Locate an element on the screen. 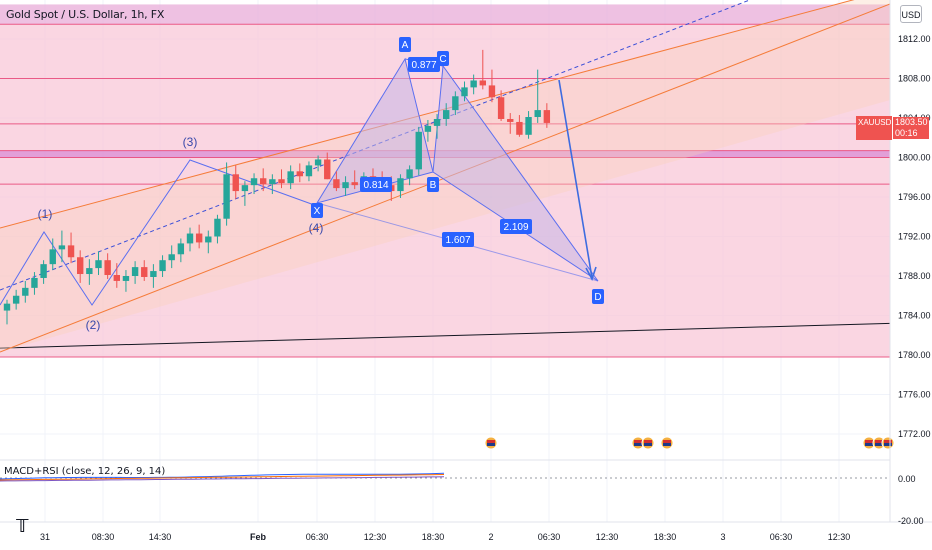 The width and height of the screenshot is (932, 550). time-tick-label: 2 is located at coordinates (490, 537).